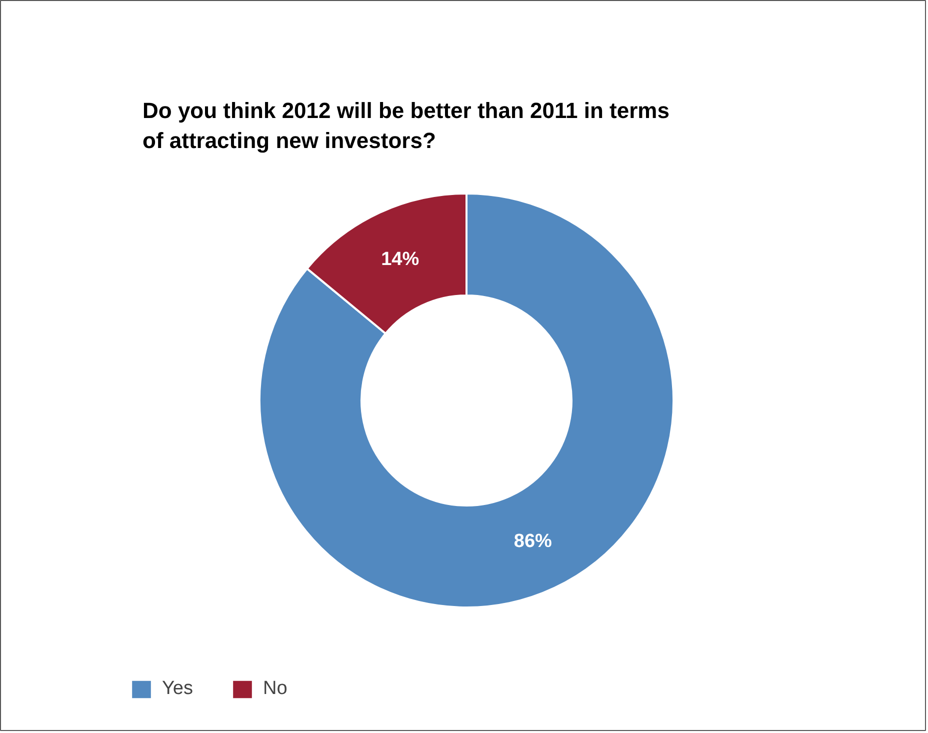  What do you see at coordinates (177, 689) in the screenshot?
I see `legend-label: Yes` at bounding box center [177, 689].